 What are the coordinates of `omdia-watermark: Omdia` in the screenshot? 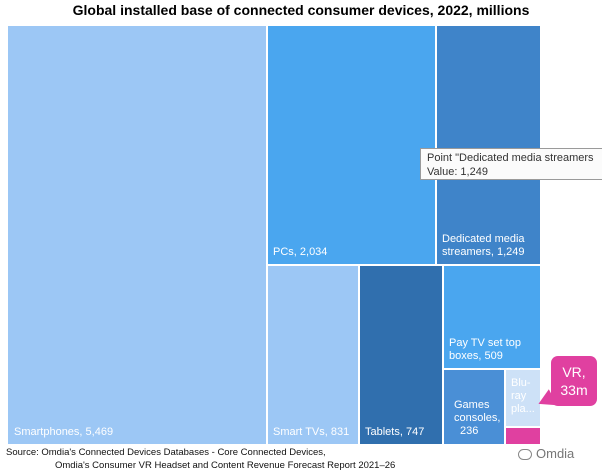 It's located at (558, 454).